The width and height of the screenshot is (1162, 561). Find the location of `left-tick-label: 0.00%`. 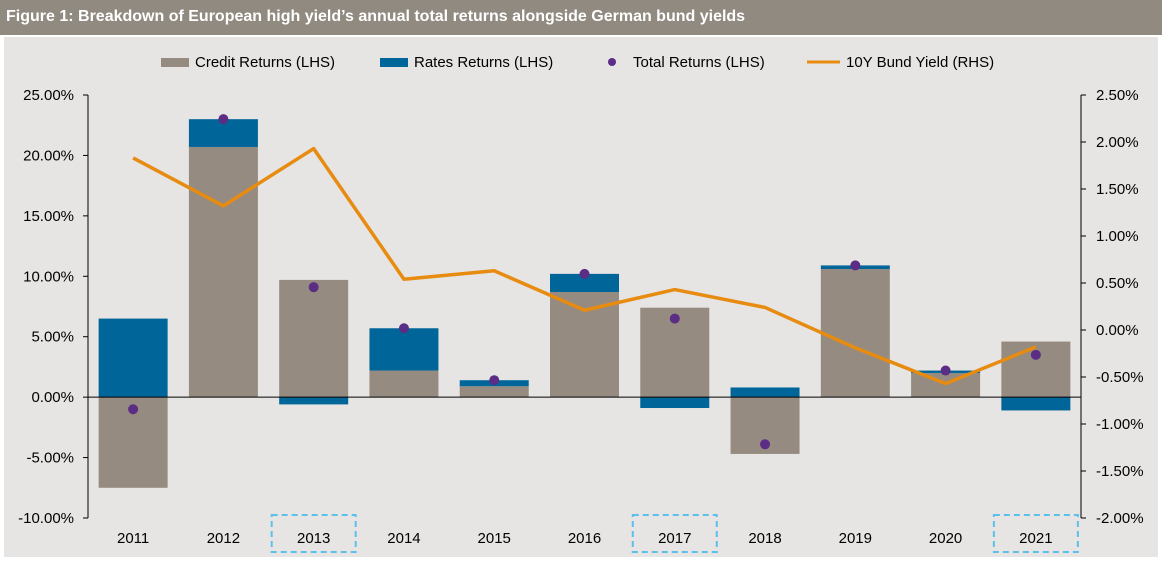

left-tick-label: 0.00% is located at coordinates (52, 397).